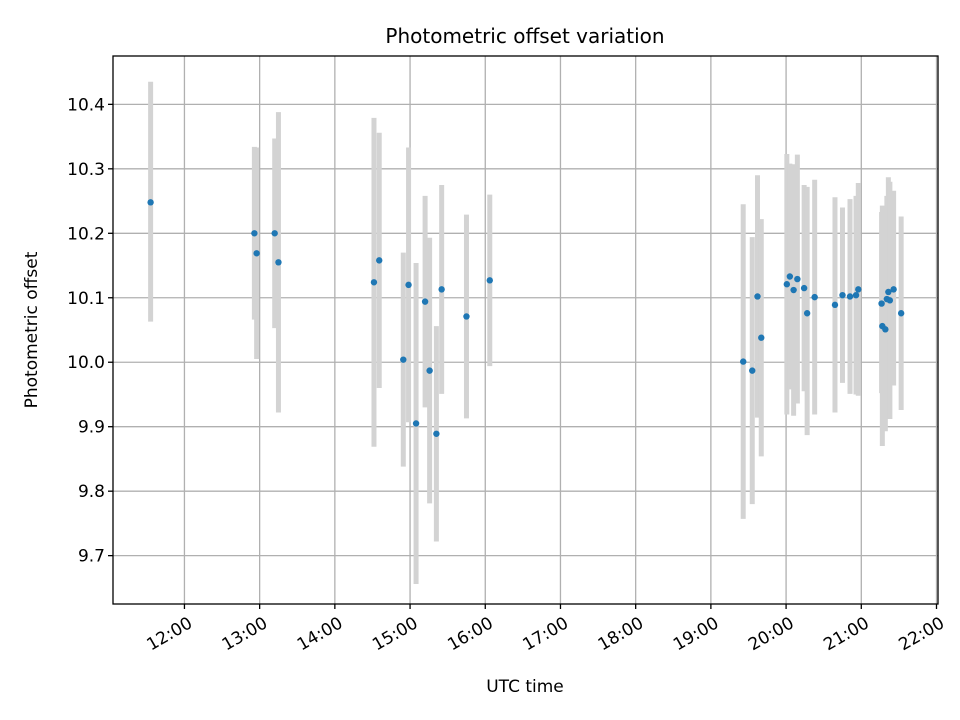 The image size is (960, 720). Describe the element at coordinates (32, 329) in the screenshot. I see `y-axis-label: Photometric offset` at that location.